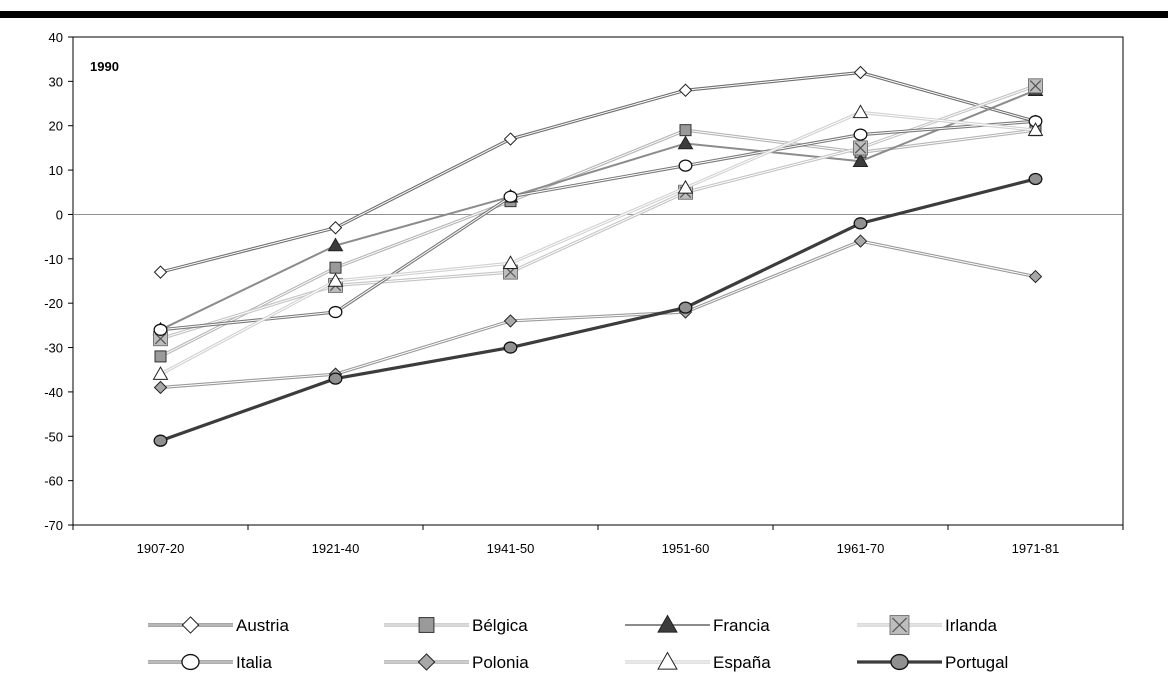  I want to click on legend-label-austria: Austria, so click(262, 625).